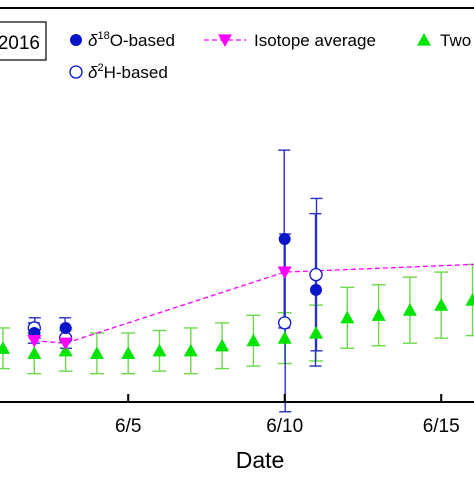  I want to click on legend-label-two: Two, so click(455, 40).